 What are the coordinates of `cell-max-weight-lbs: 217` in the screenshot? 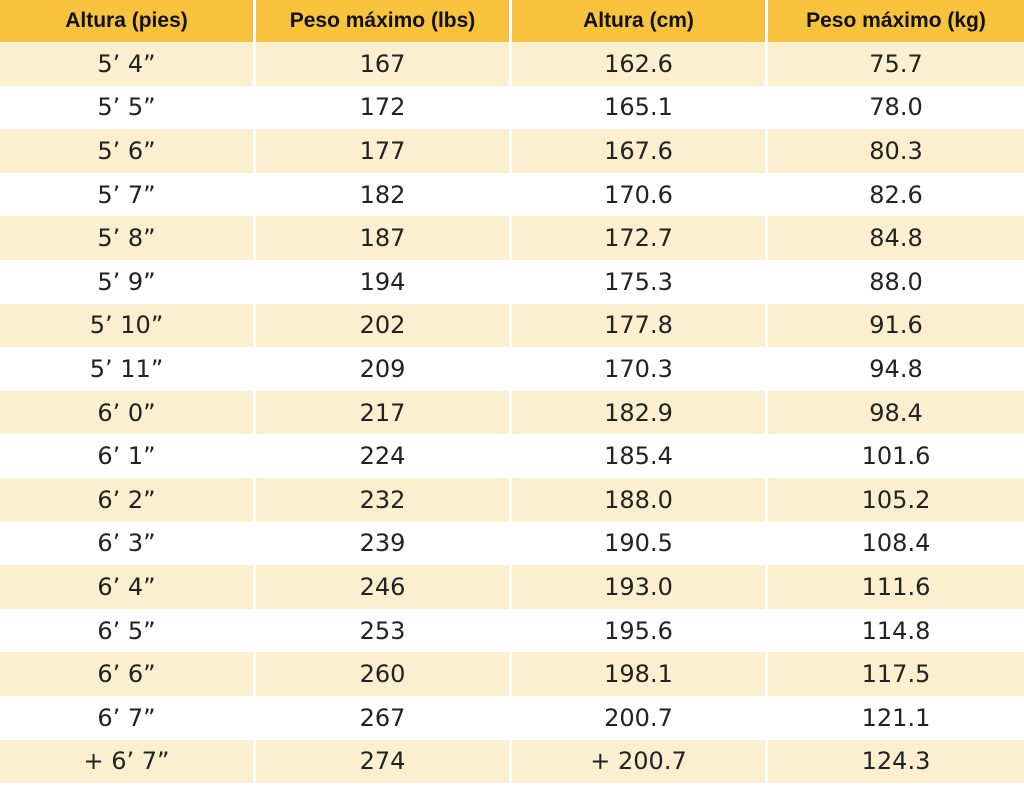 It's located at (384, 412).